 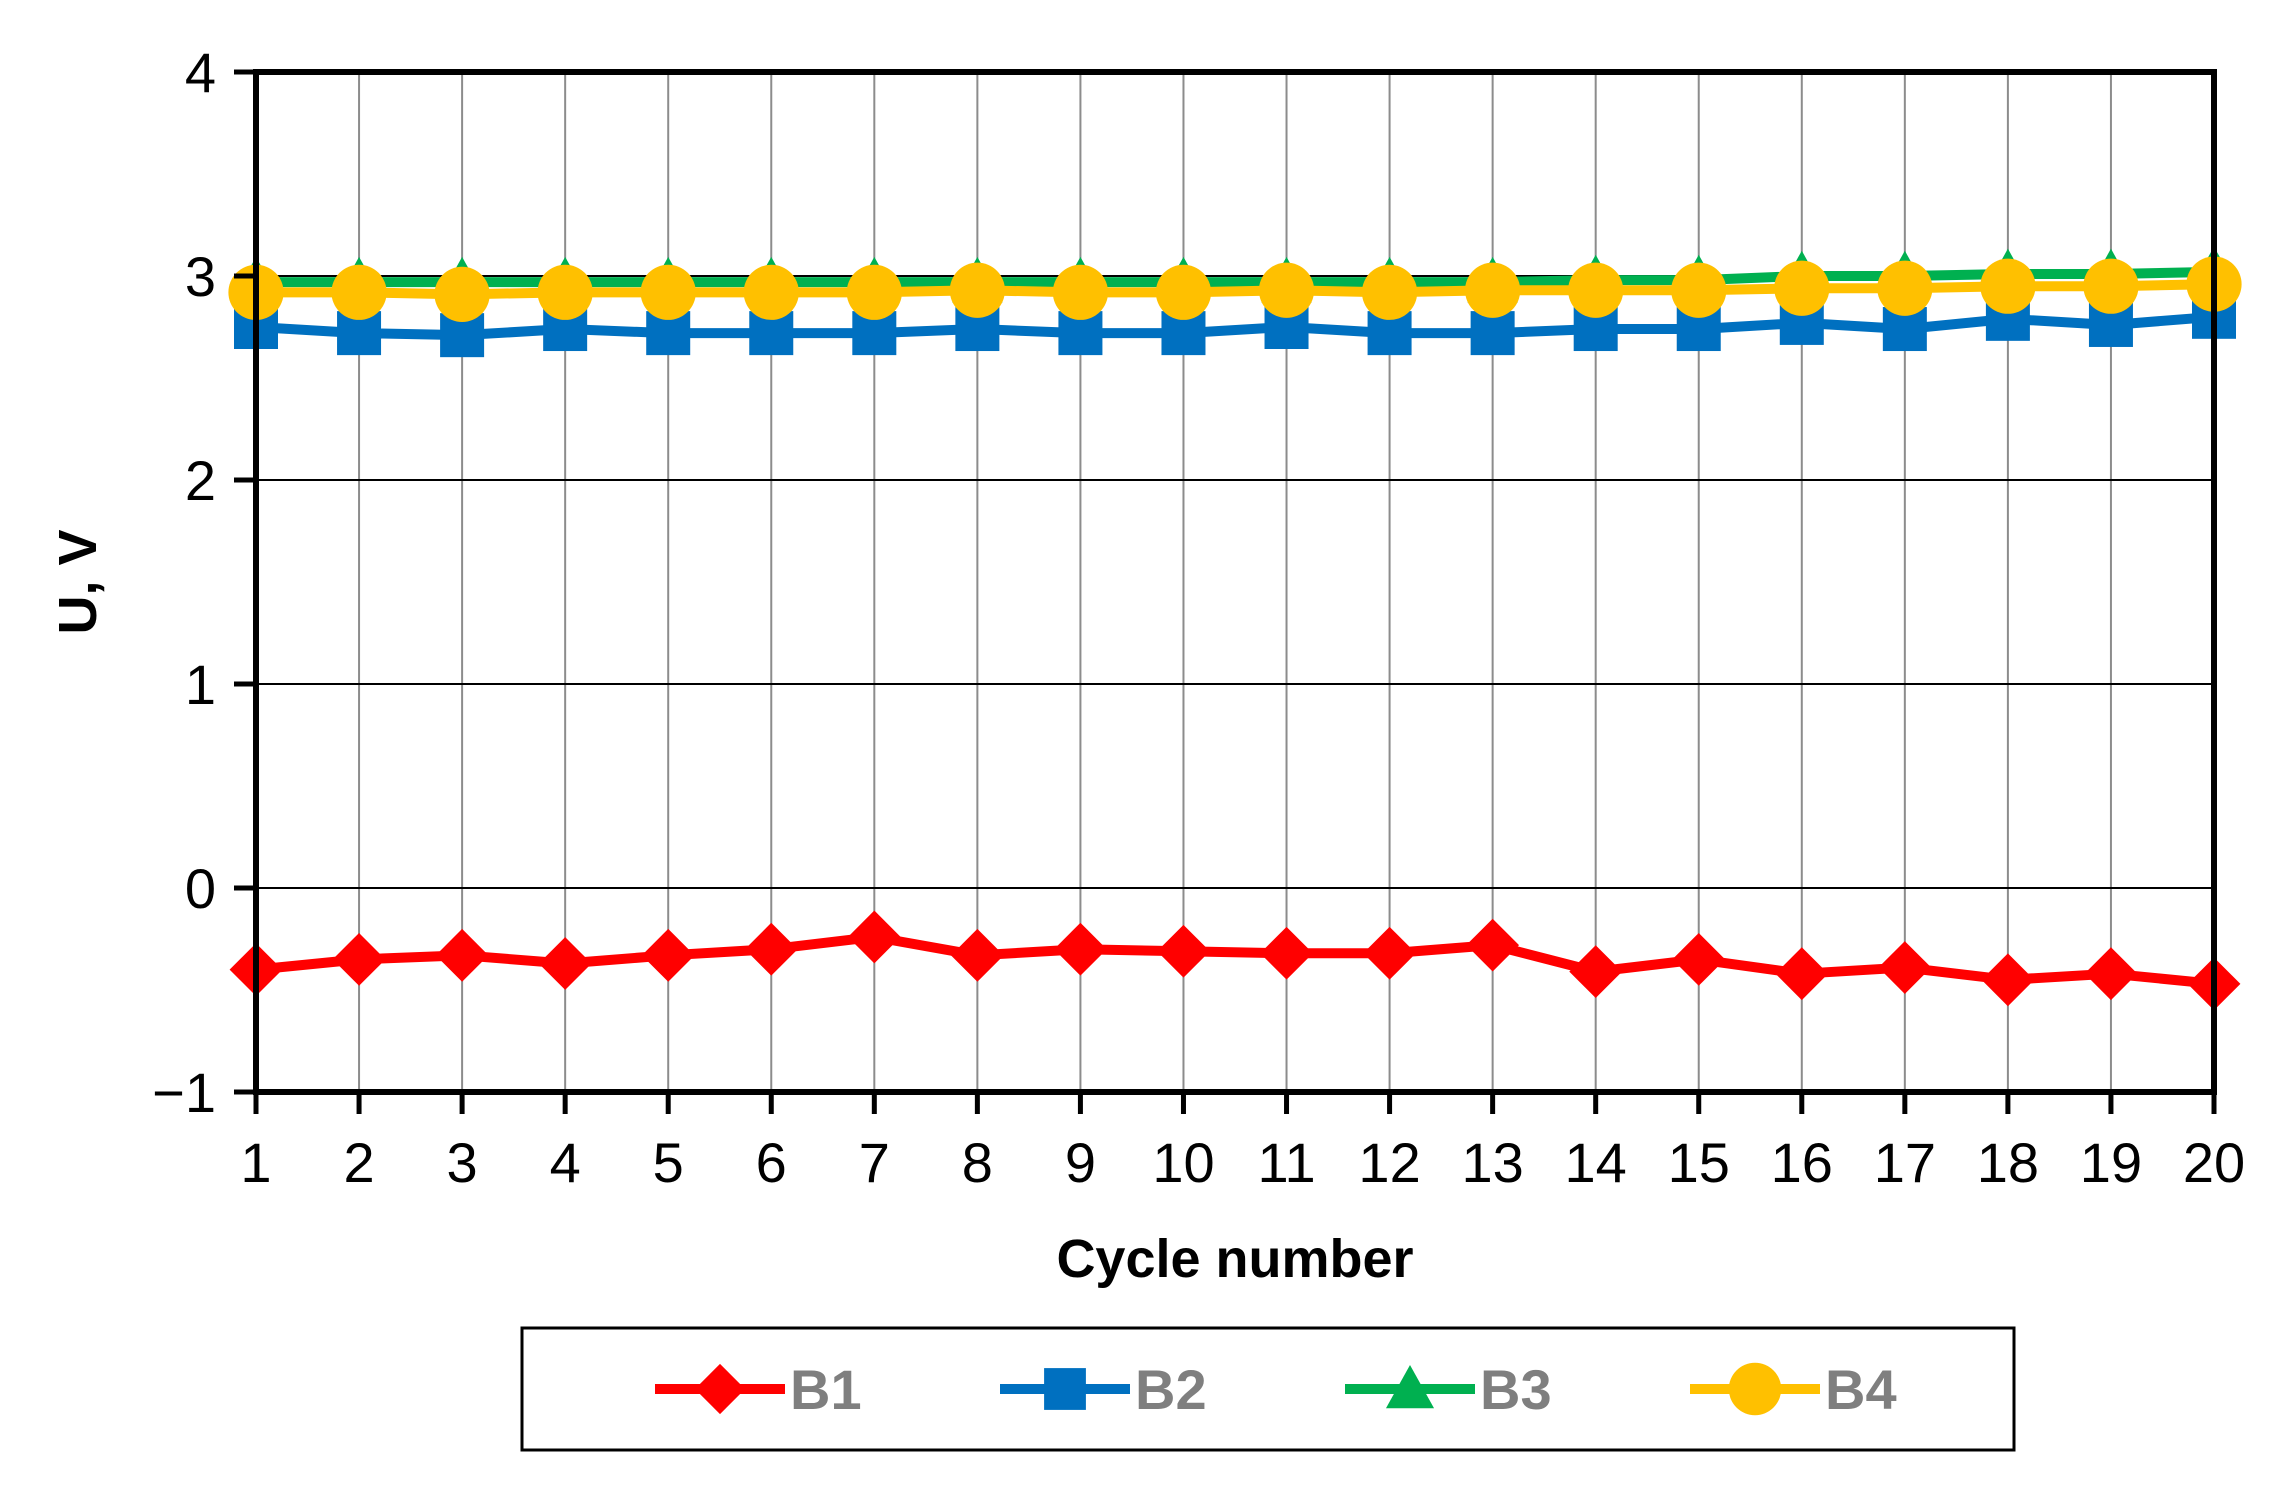 What do you see at coordinates (1793, 1389) in the screenshot?
I see `legend-entry-b4: B4` at bounding box center [1793, 1389].